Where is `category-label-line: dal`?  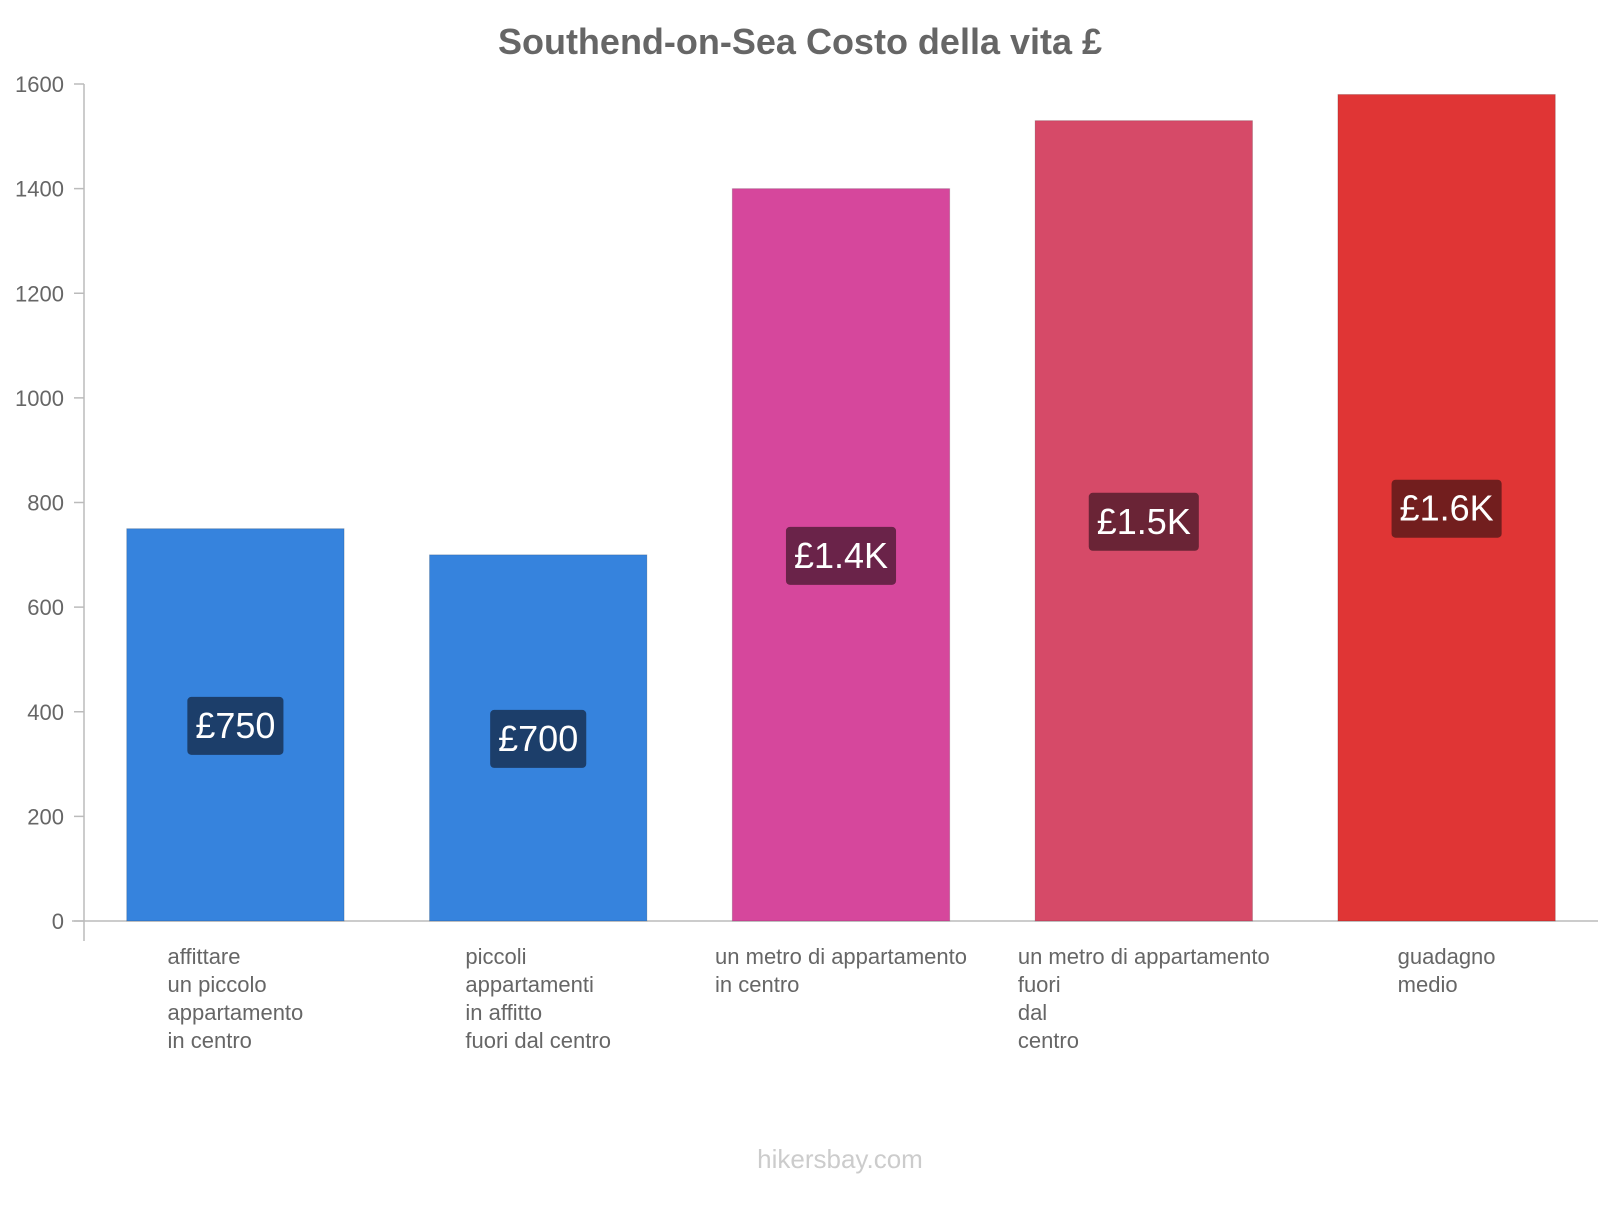
category-label-line: dal is located at coordinates (1032, 1012).